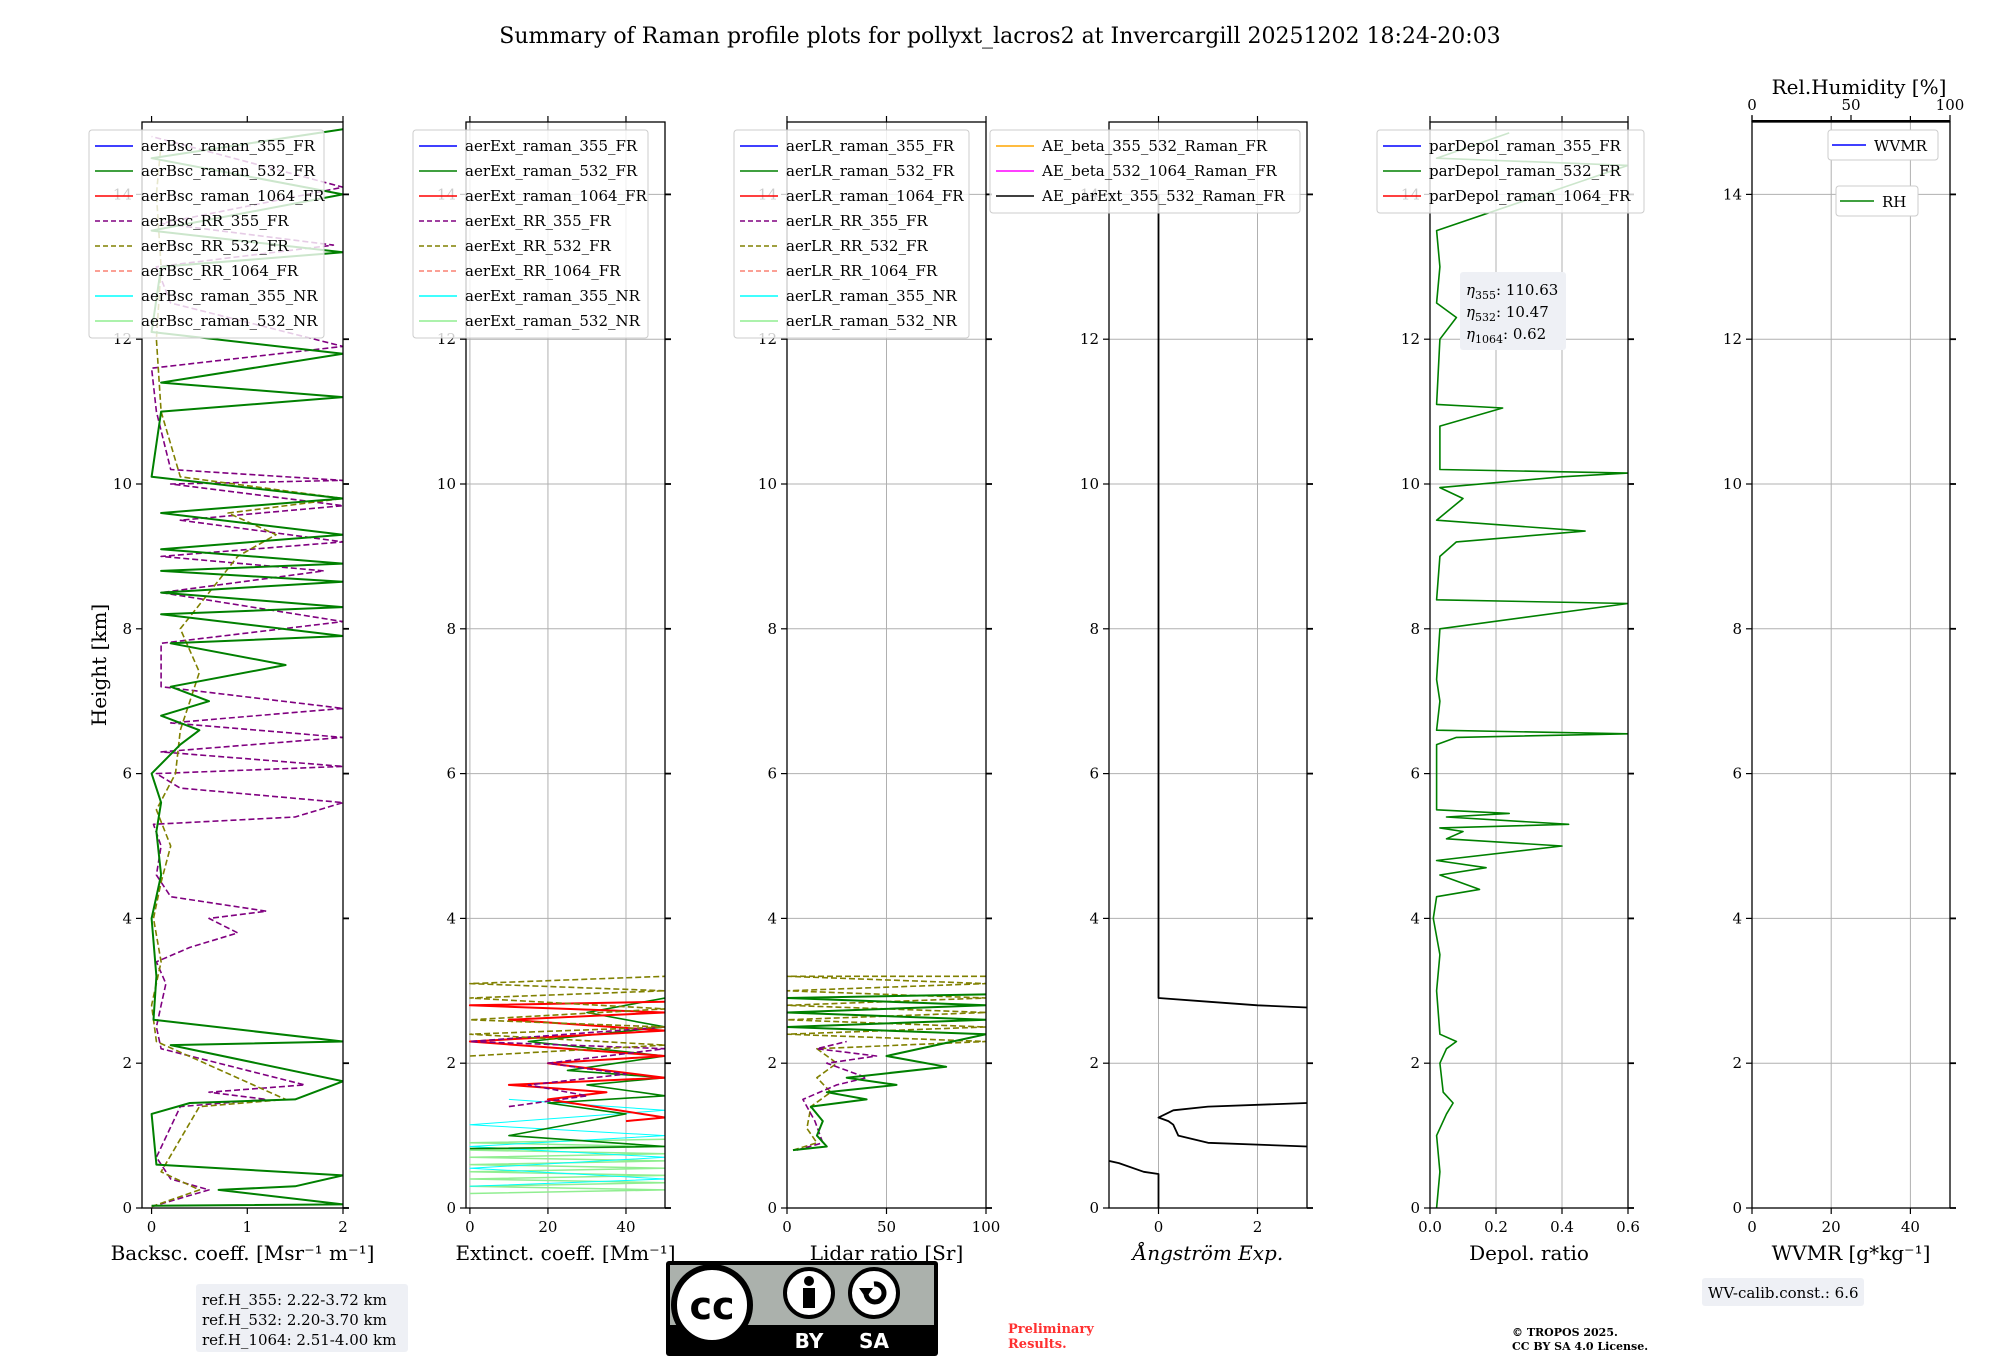 This screenshot has width=2000, height=1360. Describe the element at coordinates (1877, 201) in the screenshot. I see `rh-legend-box` at that location.